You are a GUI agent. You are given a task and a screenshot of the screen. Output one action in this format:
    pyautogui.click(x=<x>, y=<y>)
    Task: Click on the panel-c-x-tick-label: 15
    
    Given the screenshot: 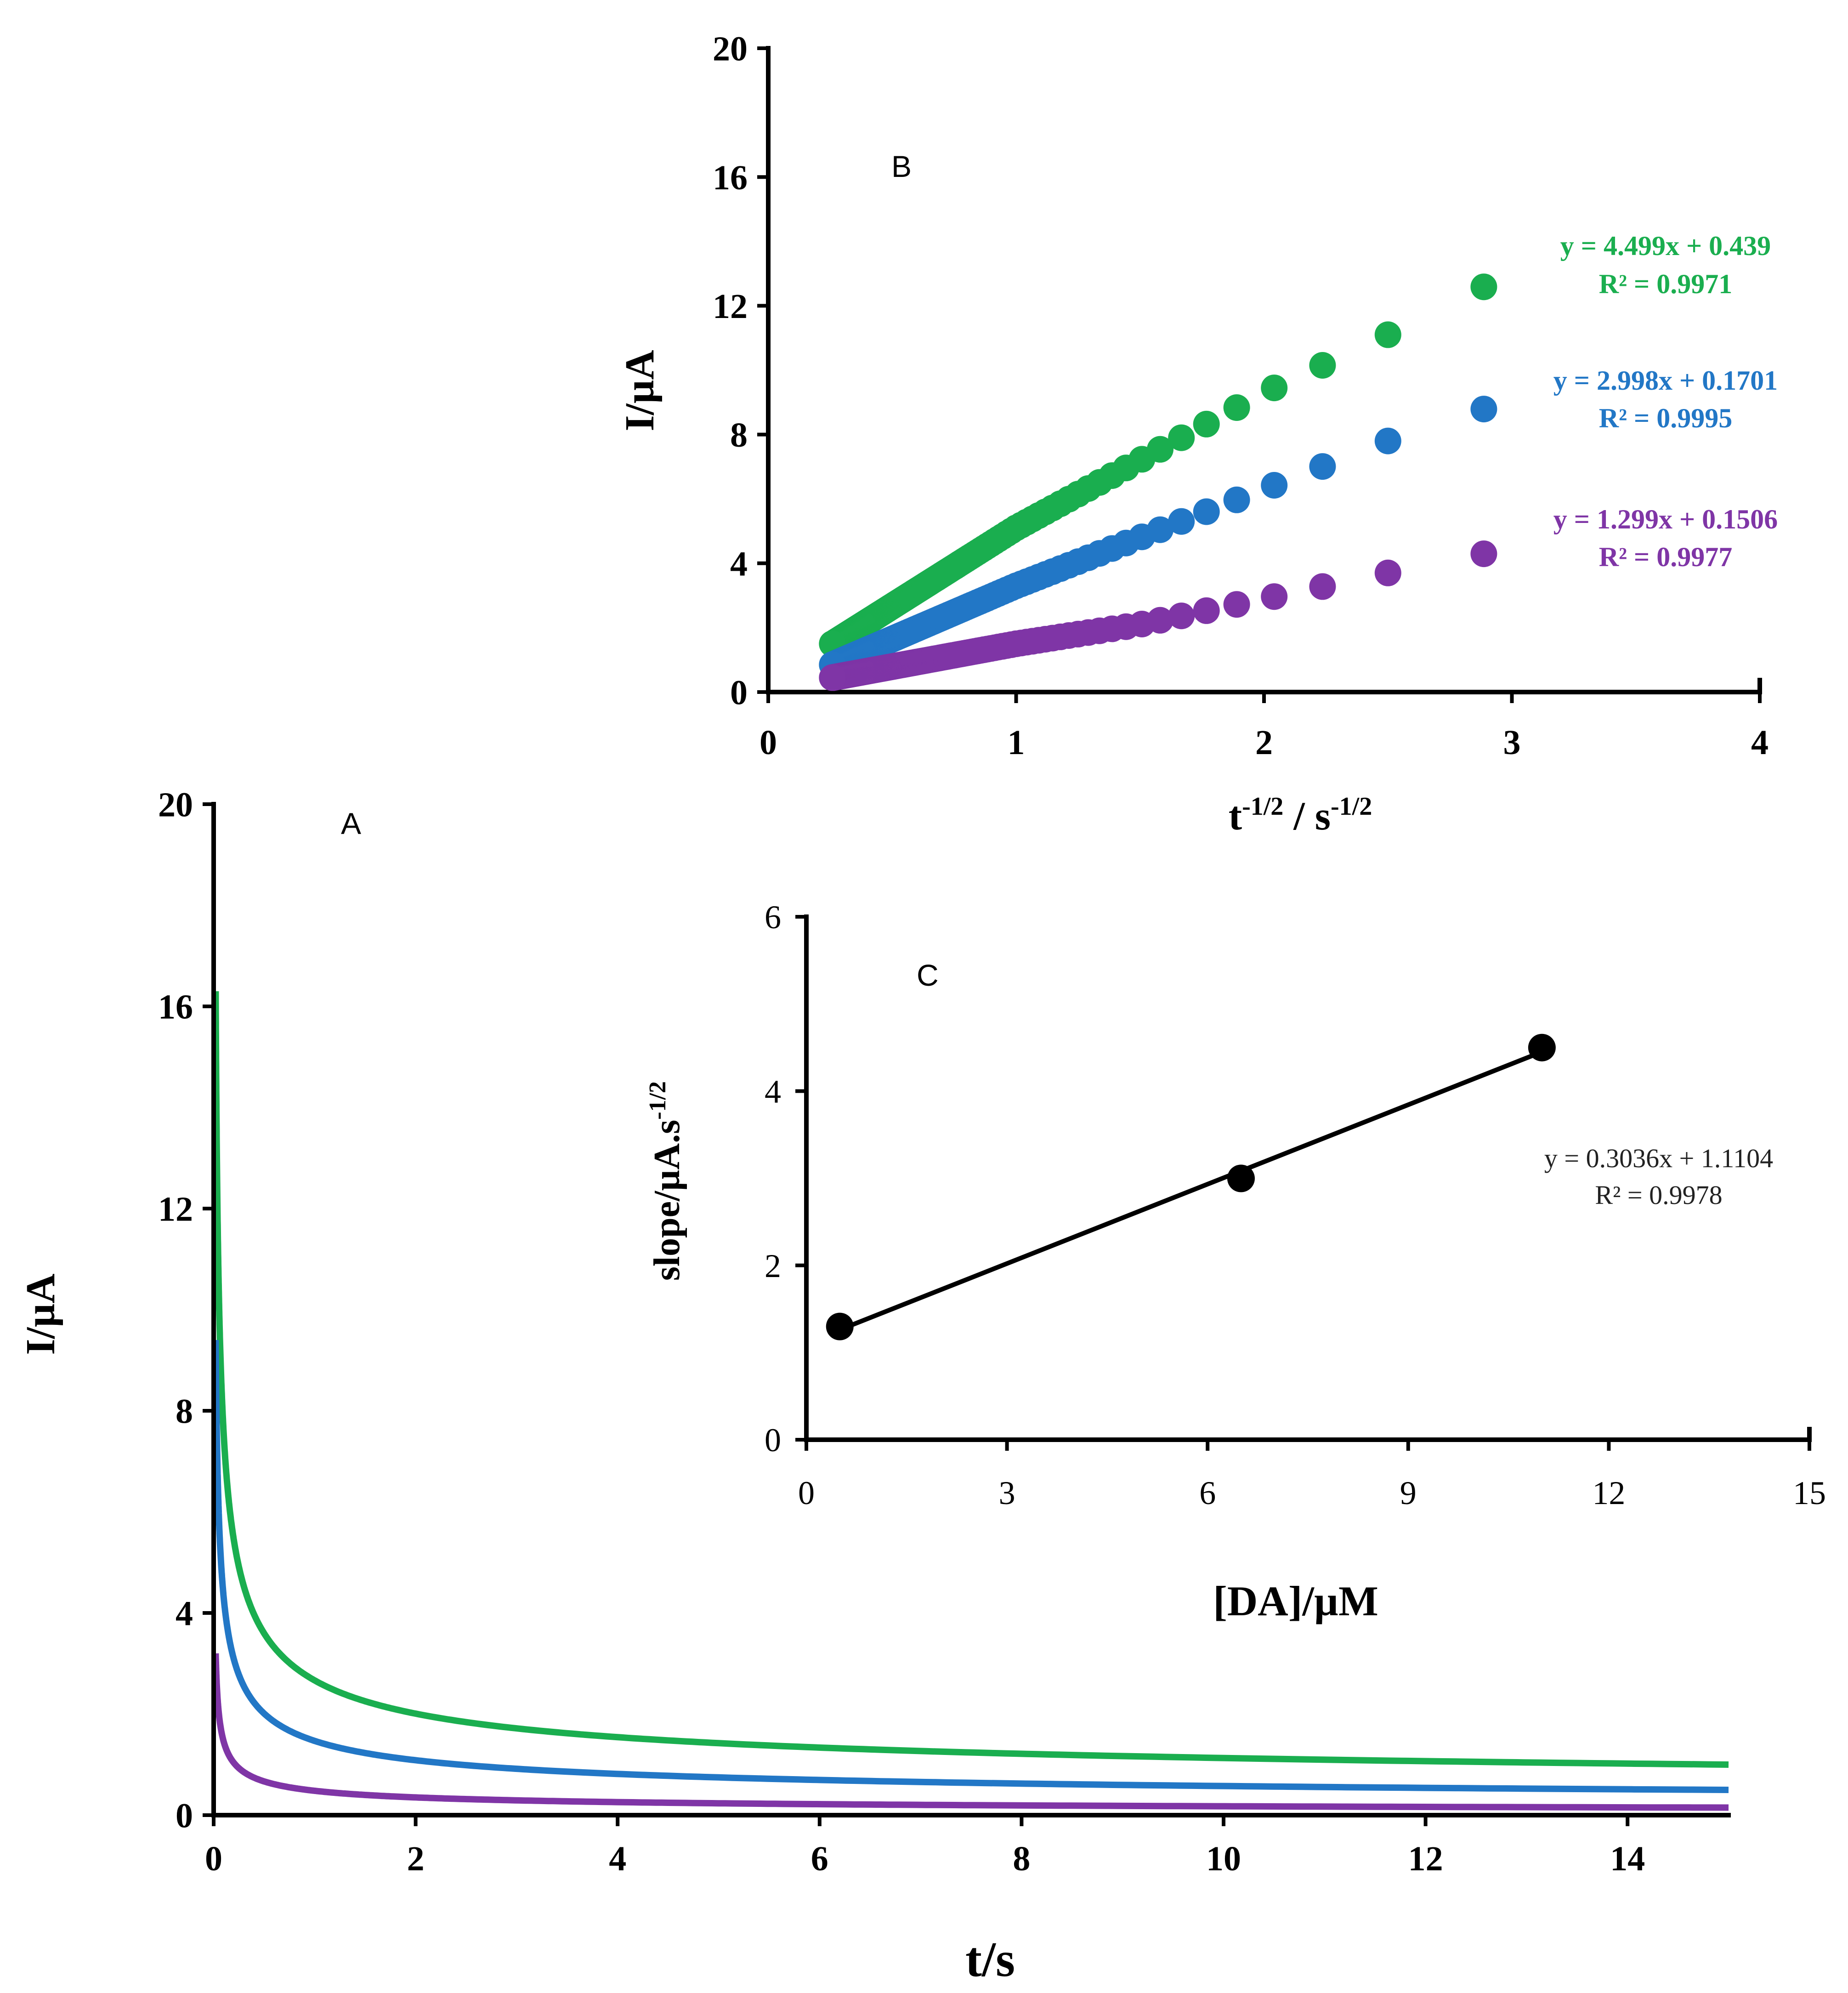 What is the action you would take?
    pyautogui.click(x=1809, y=1493)
    